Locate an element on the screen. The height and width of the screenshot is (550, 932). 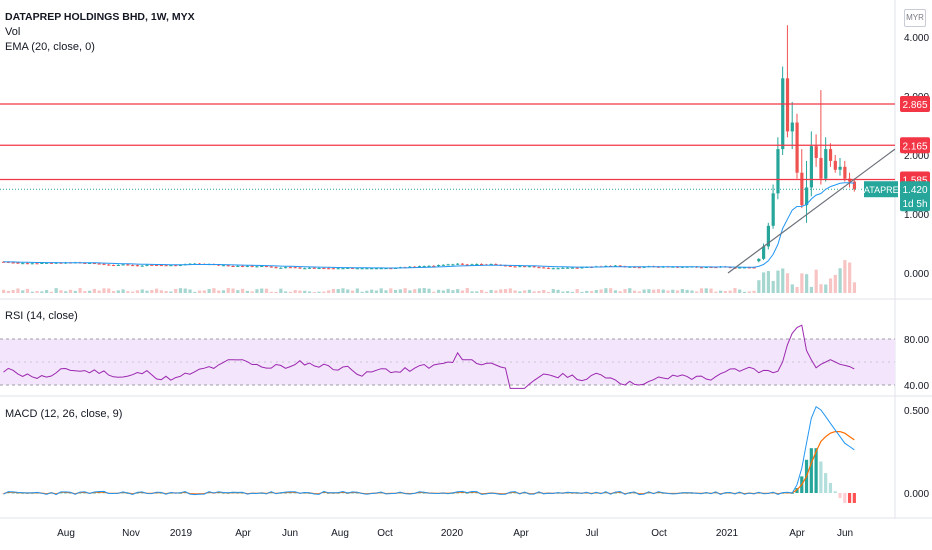
rsi-label: RSI (14, close) is located at coordinates (41, 316).